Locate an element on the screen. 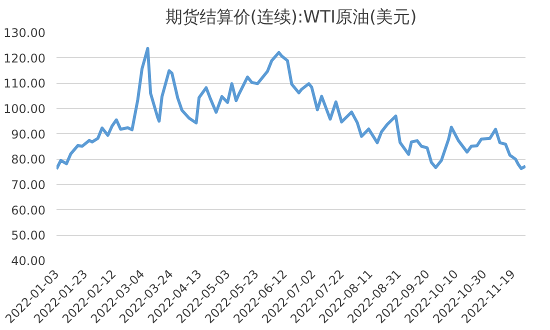 This screenshot has width=550, height=330. y-tick-label: 120.00 is located at coordinates (25, 58).